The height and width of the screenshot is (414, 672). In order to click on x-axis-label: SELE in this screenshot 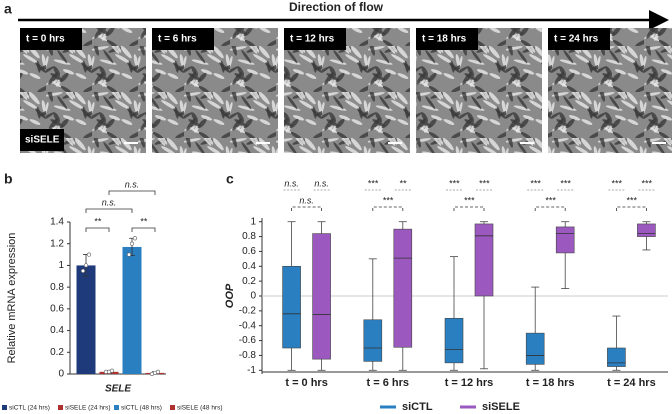, I will do `click(118, 389)`.